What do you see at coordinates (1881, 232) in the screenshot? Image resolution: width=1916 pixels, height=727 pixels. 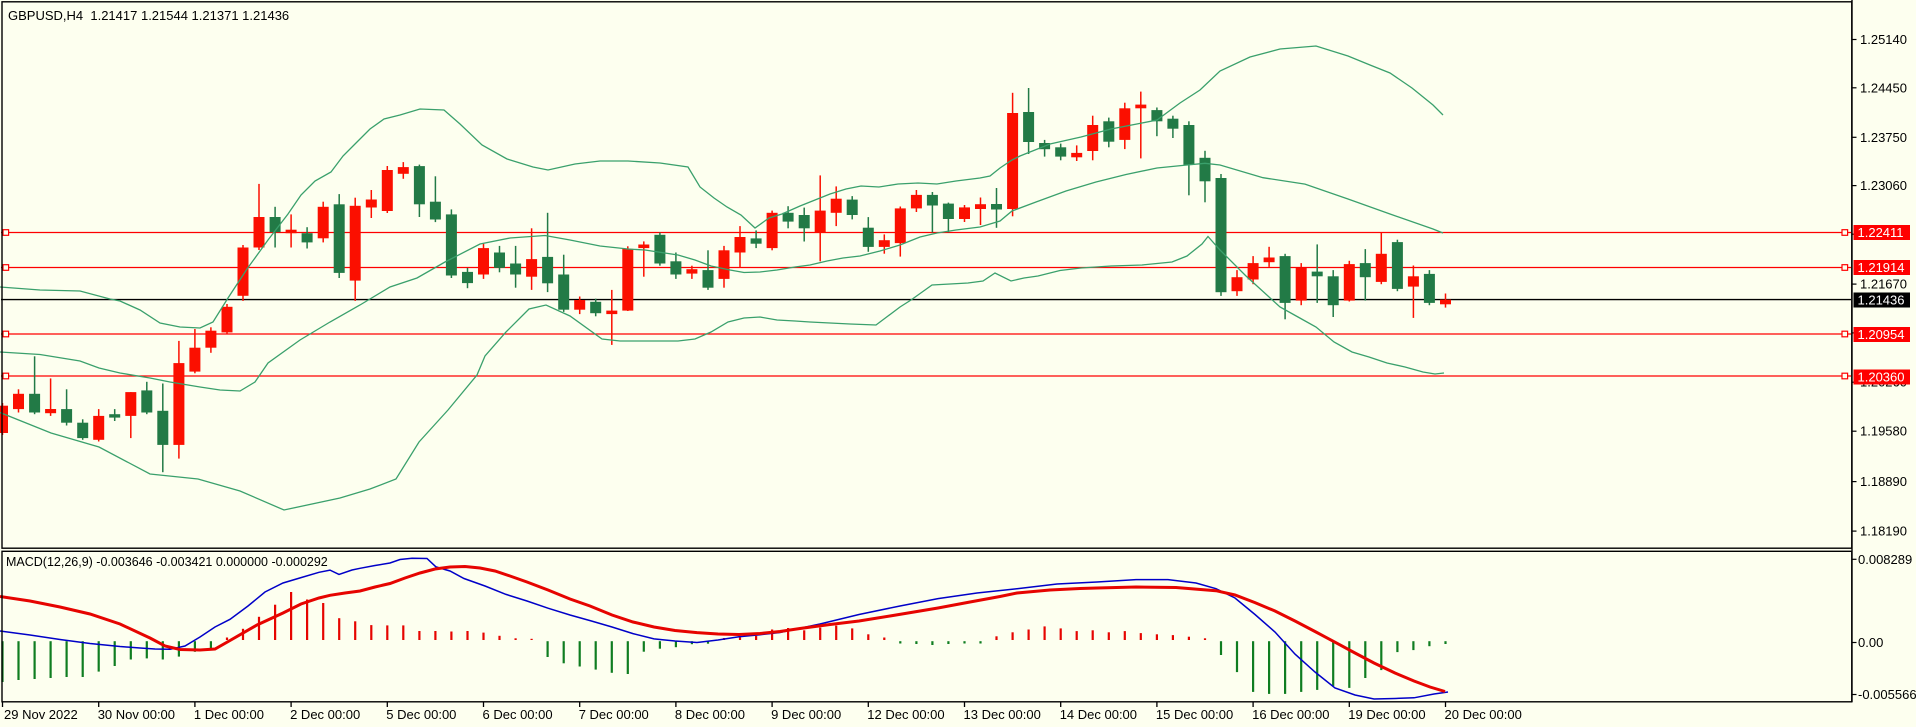 I see `svg-text: 1.22411` at bounding box center [1881, 232].